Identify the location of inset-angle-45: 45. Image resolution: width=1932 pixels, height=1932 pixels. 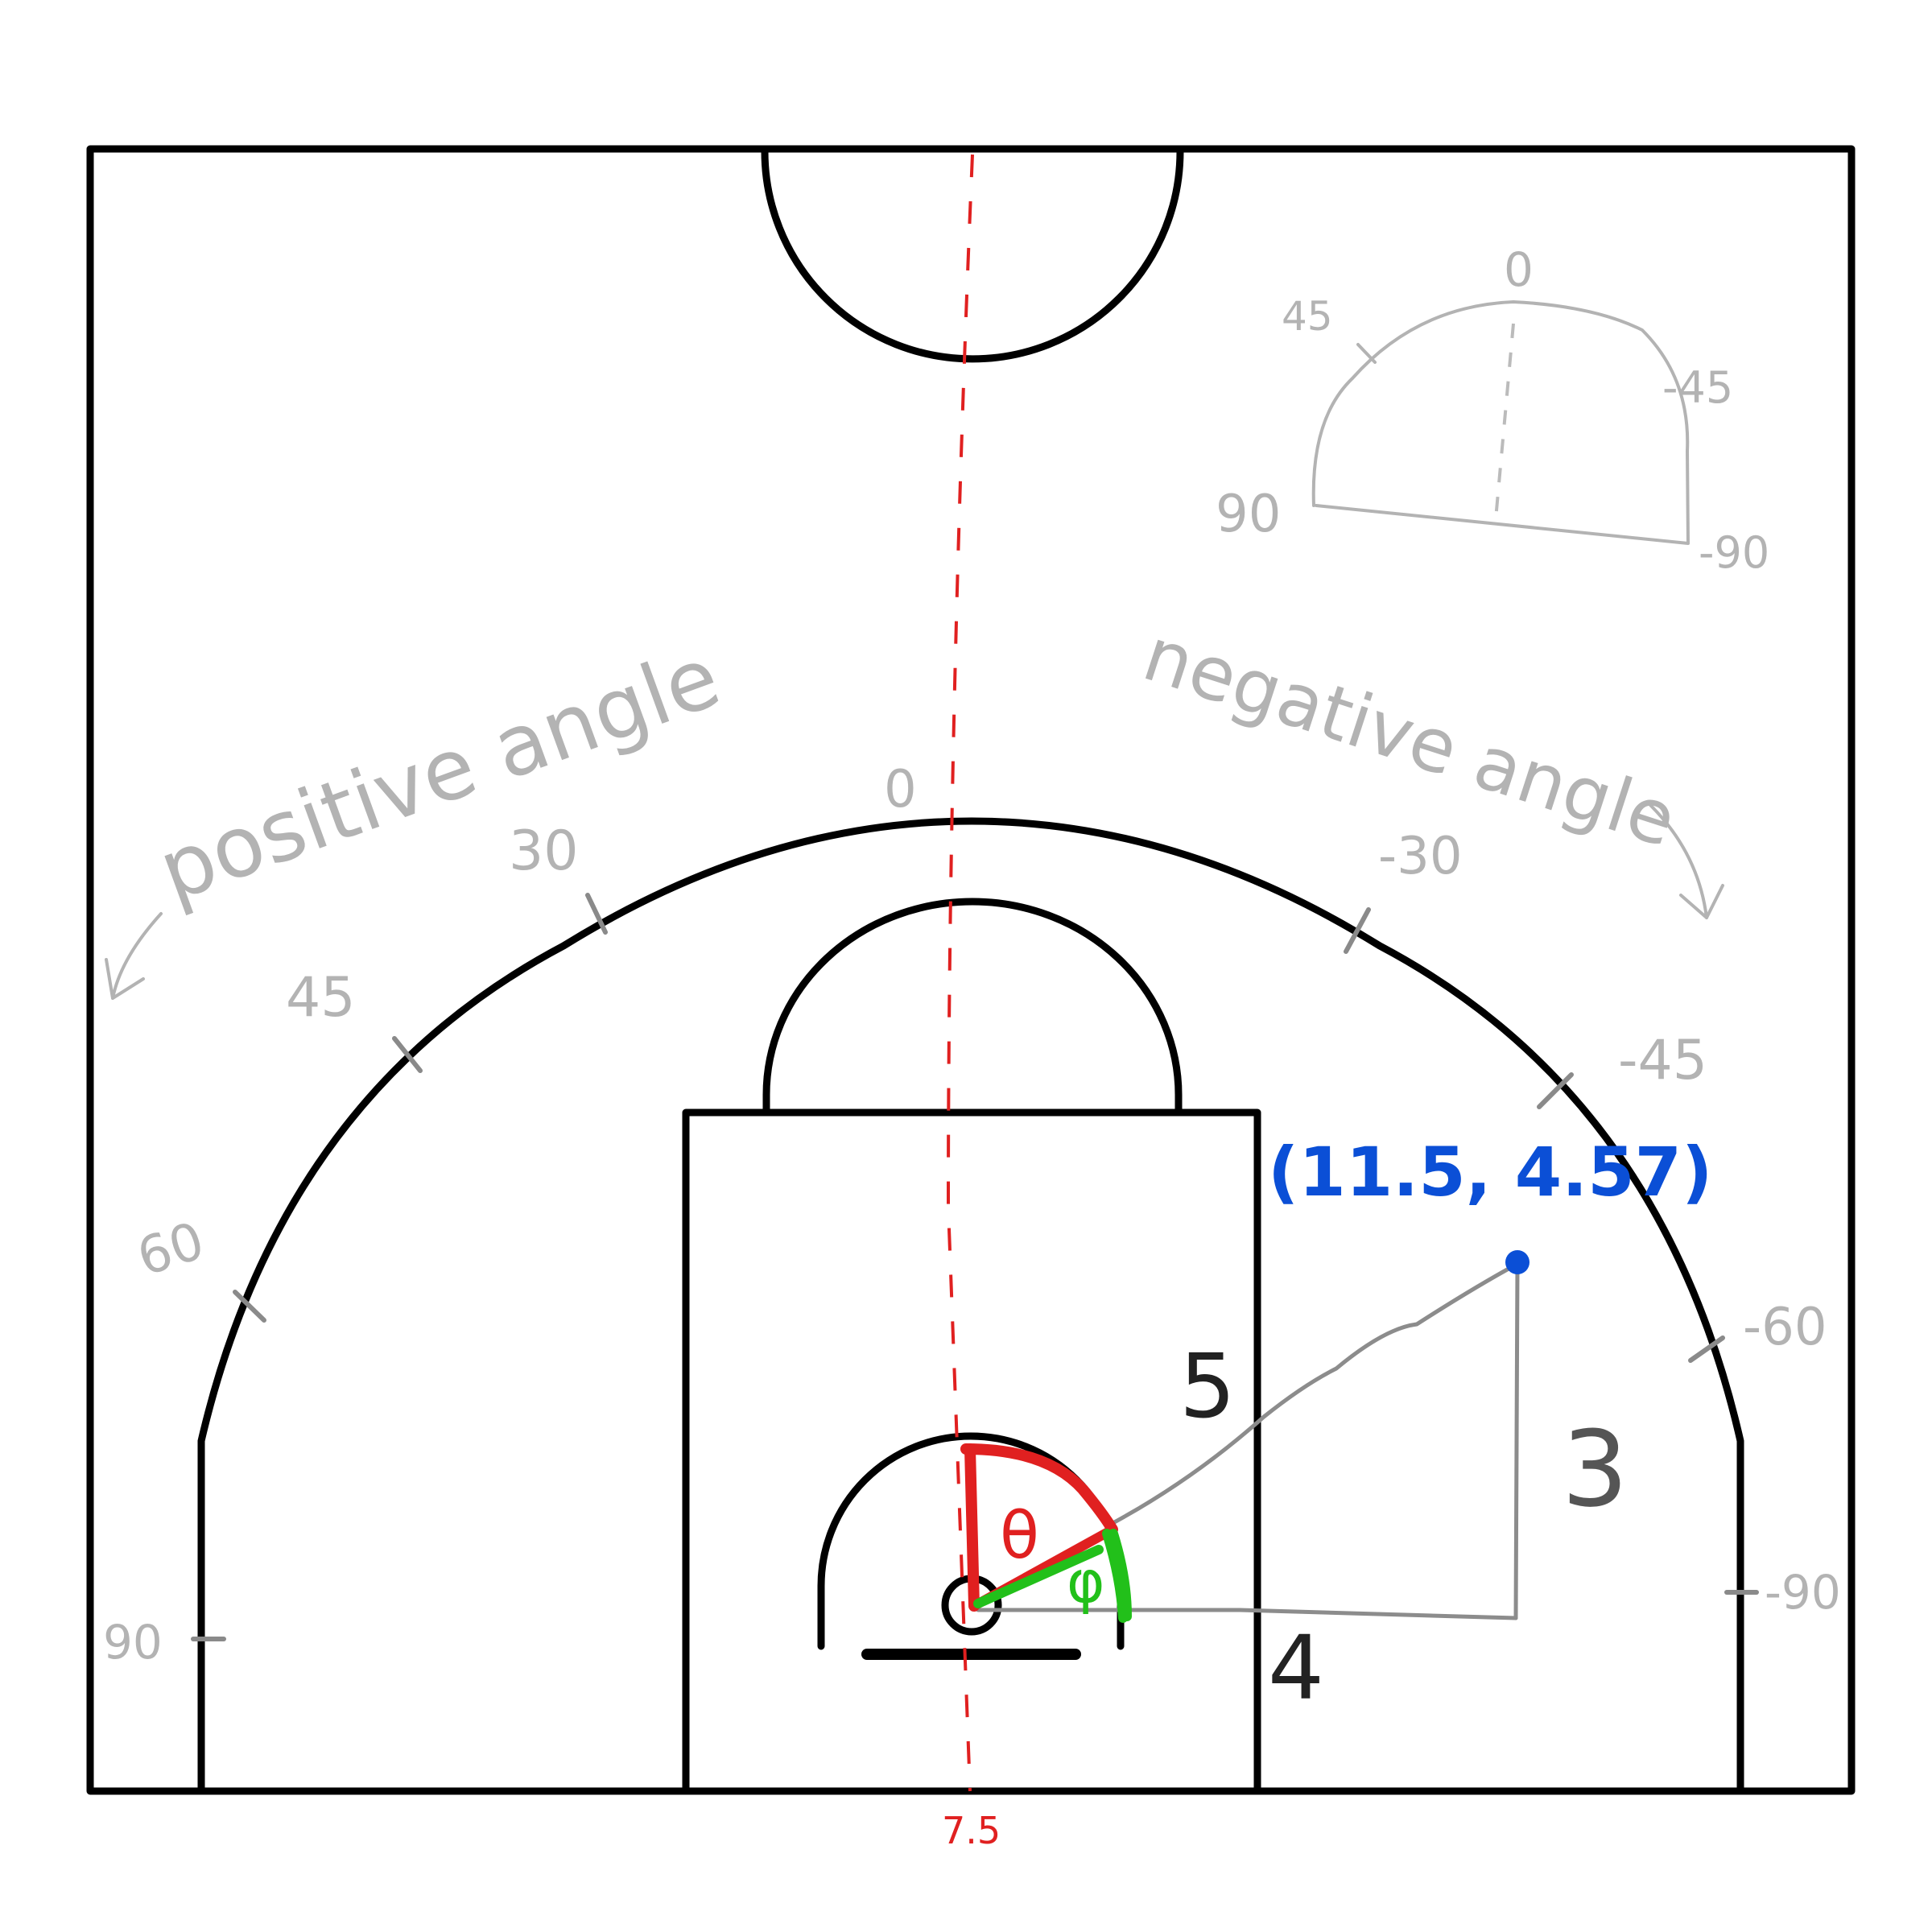
(1307, 316).